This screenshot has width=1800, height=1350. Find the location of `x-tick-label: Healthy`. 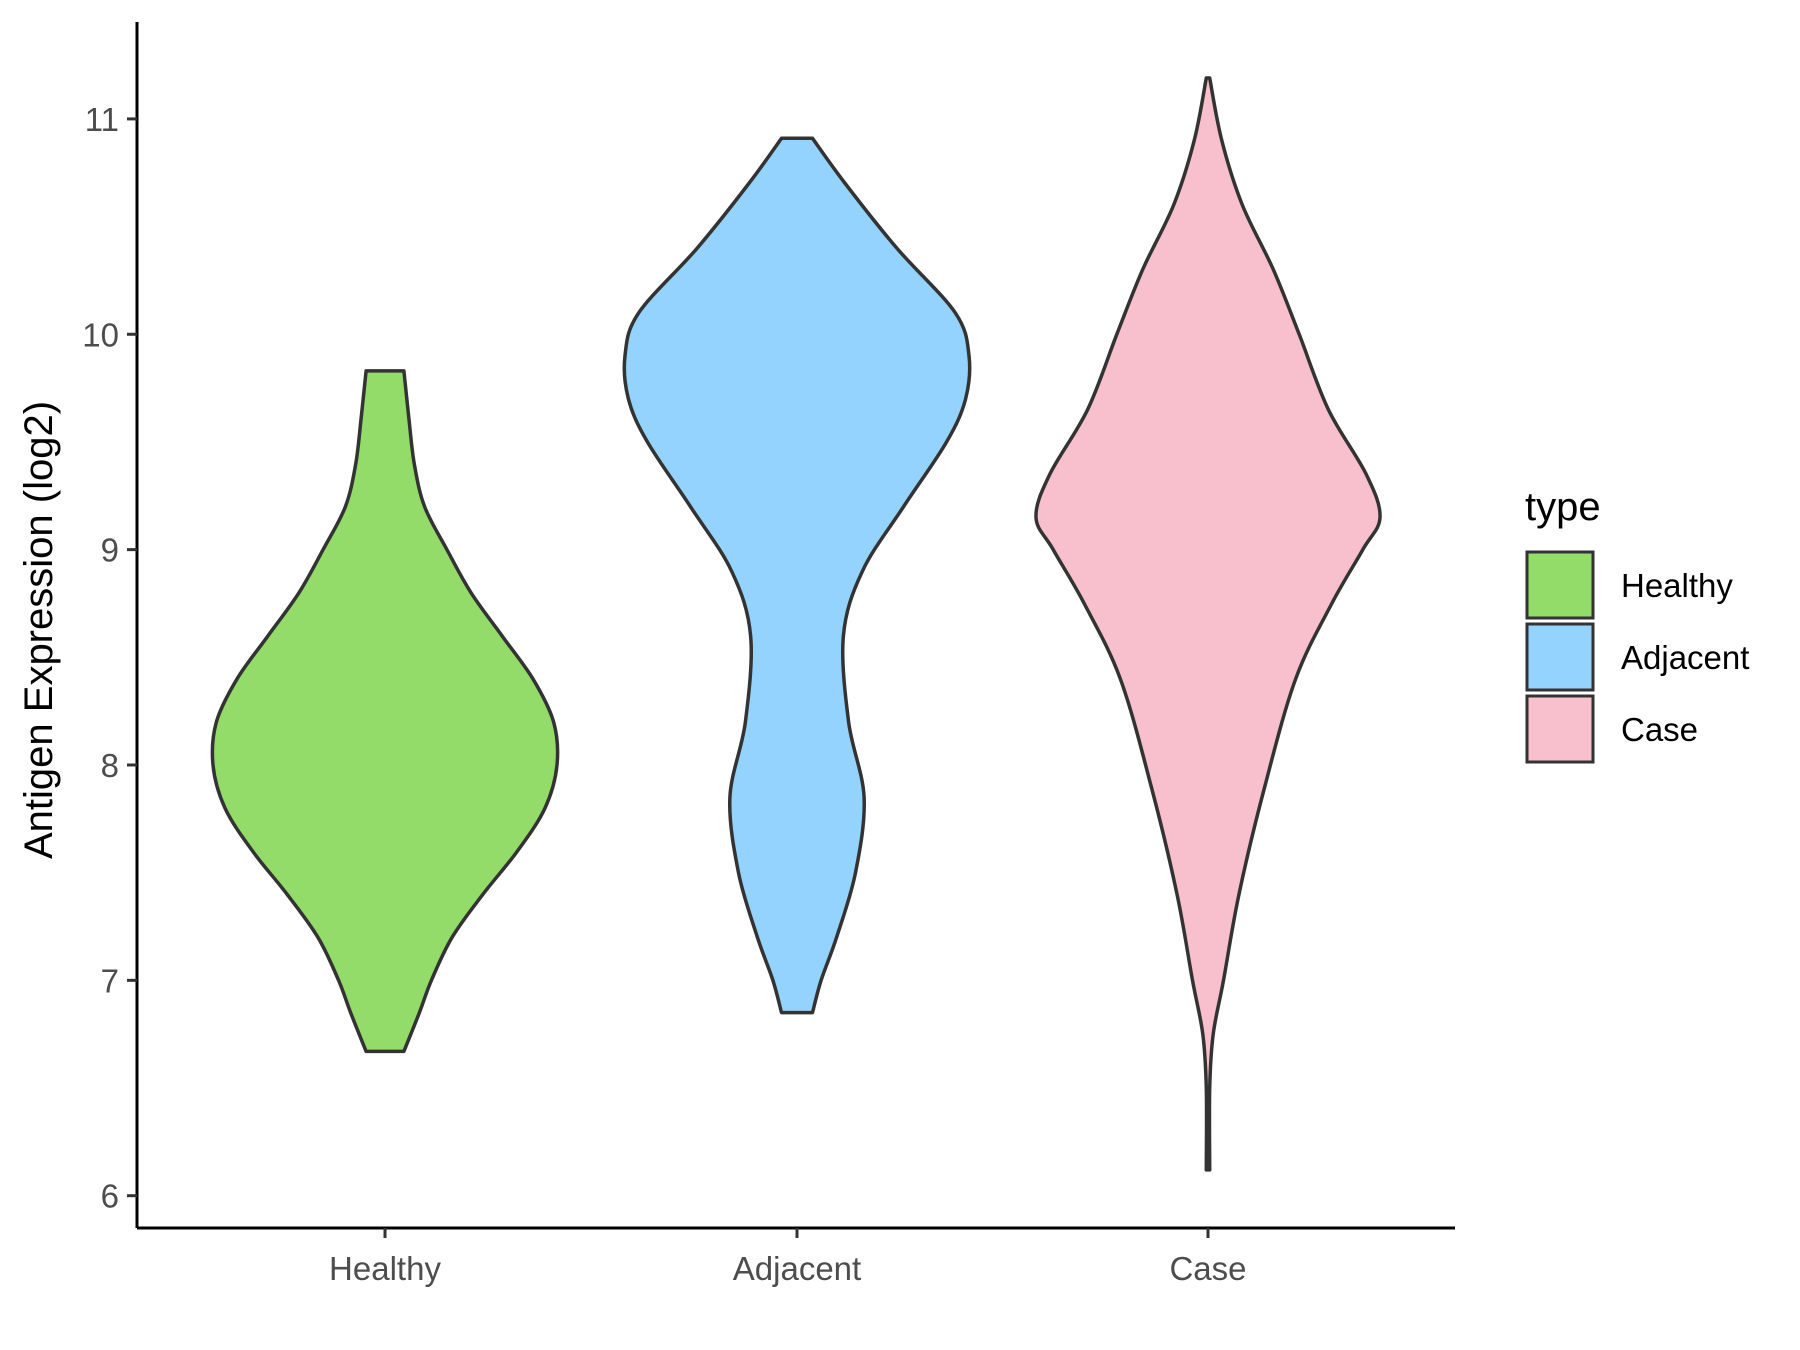

x-tick-label: Healthy is located at coordinates (385, 1268).